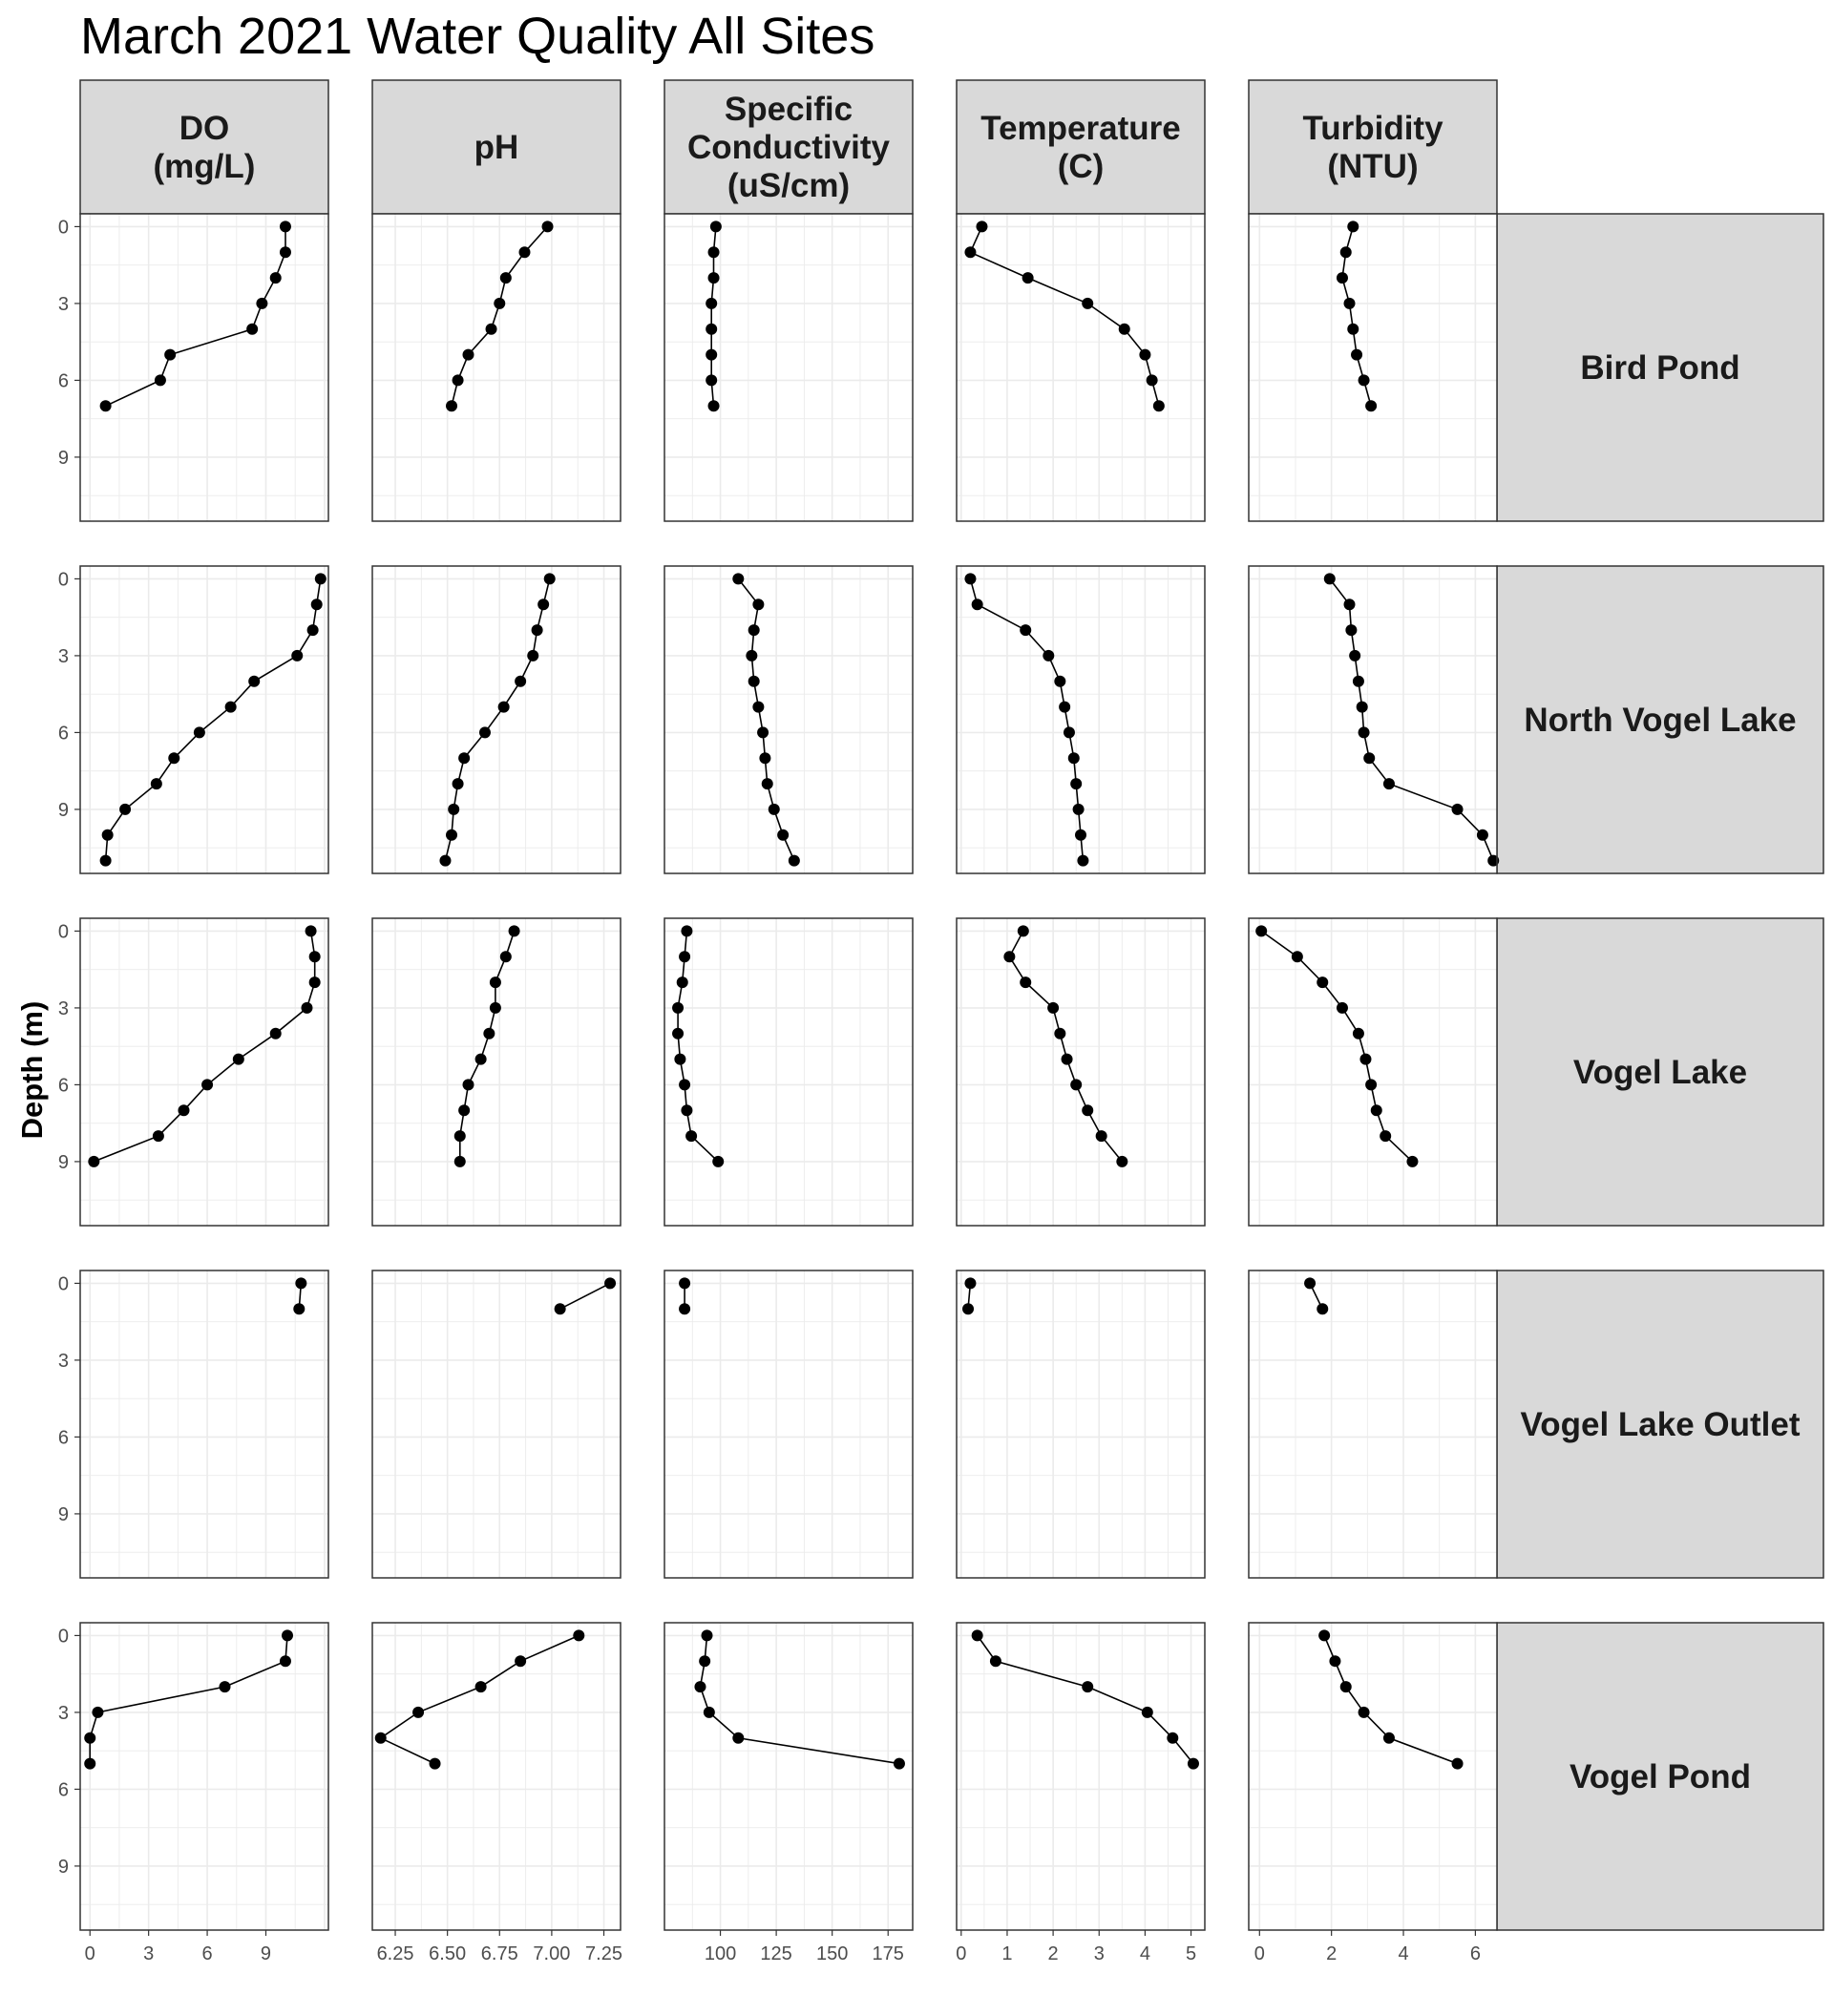 Image resolution: width=1833 pixels, height=2016 pixels. I want to click on x-tick-label: 1, so click(1007, 1954).